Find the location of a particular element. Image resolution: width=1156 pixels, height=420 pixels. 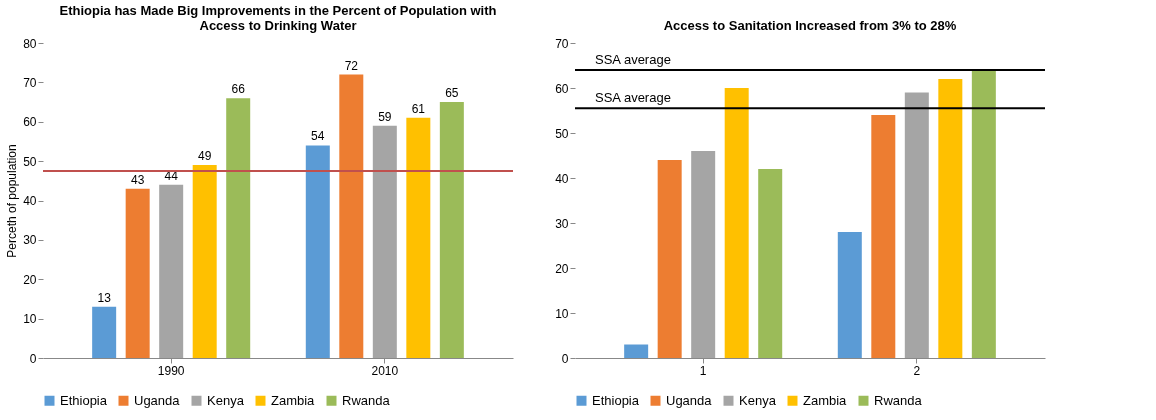

x-tick-label: 2 is located at coordinates (917, 370).